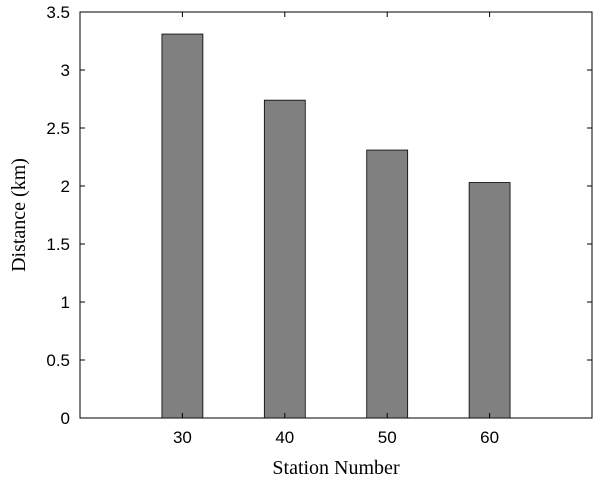  What do you see at coordinates (58, 244) in the screenshot?
I see `y-tick-label: 1.5` at bounding box center [58, 244].